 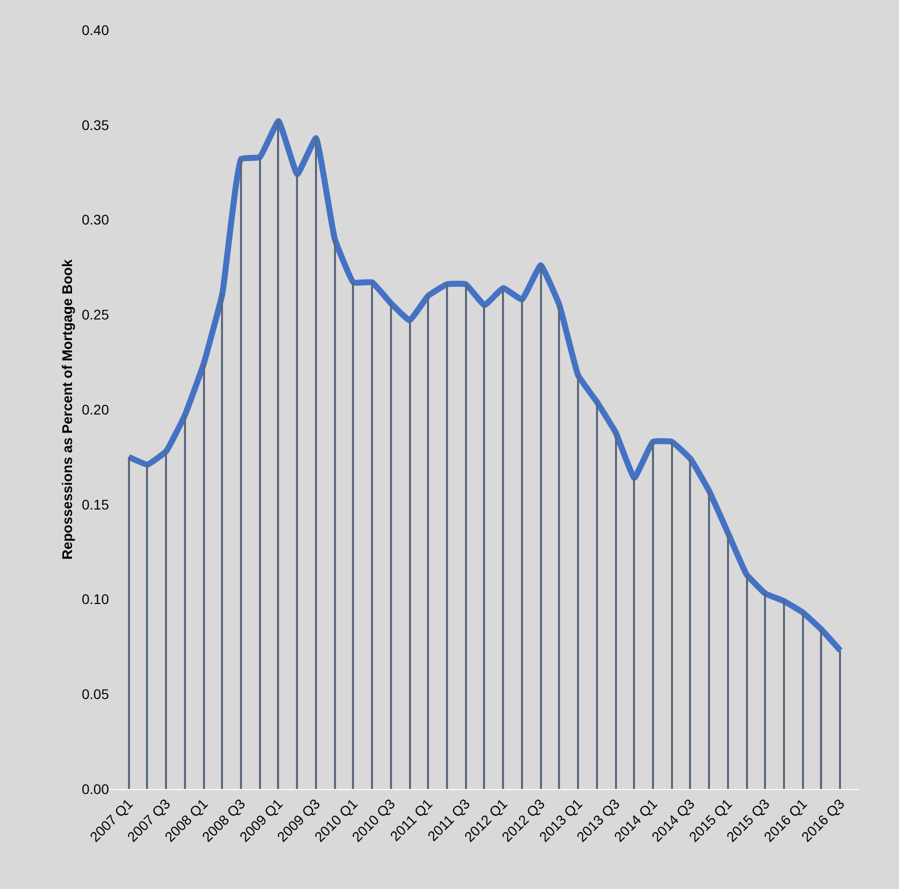 What do you see at coordinates (67, 409) in the screenshot?
I see `y-axis-title: Repossessions as Percent of Mortgage Book` at bounding box center [67, 409].